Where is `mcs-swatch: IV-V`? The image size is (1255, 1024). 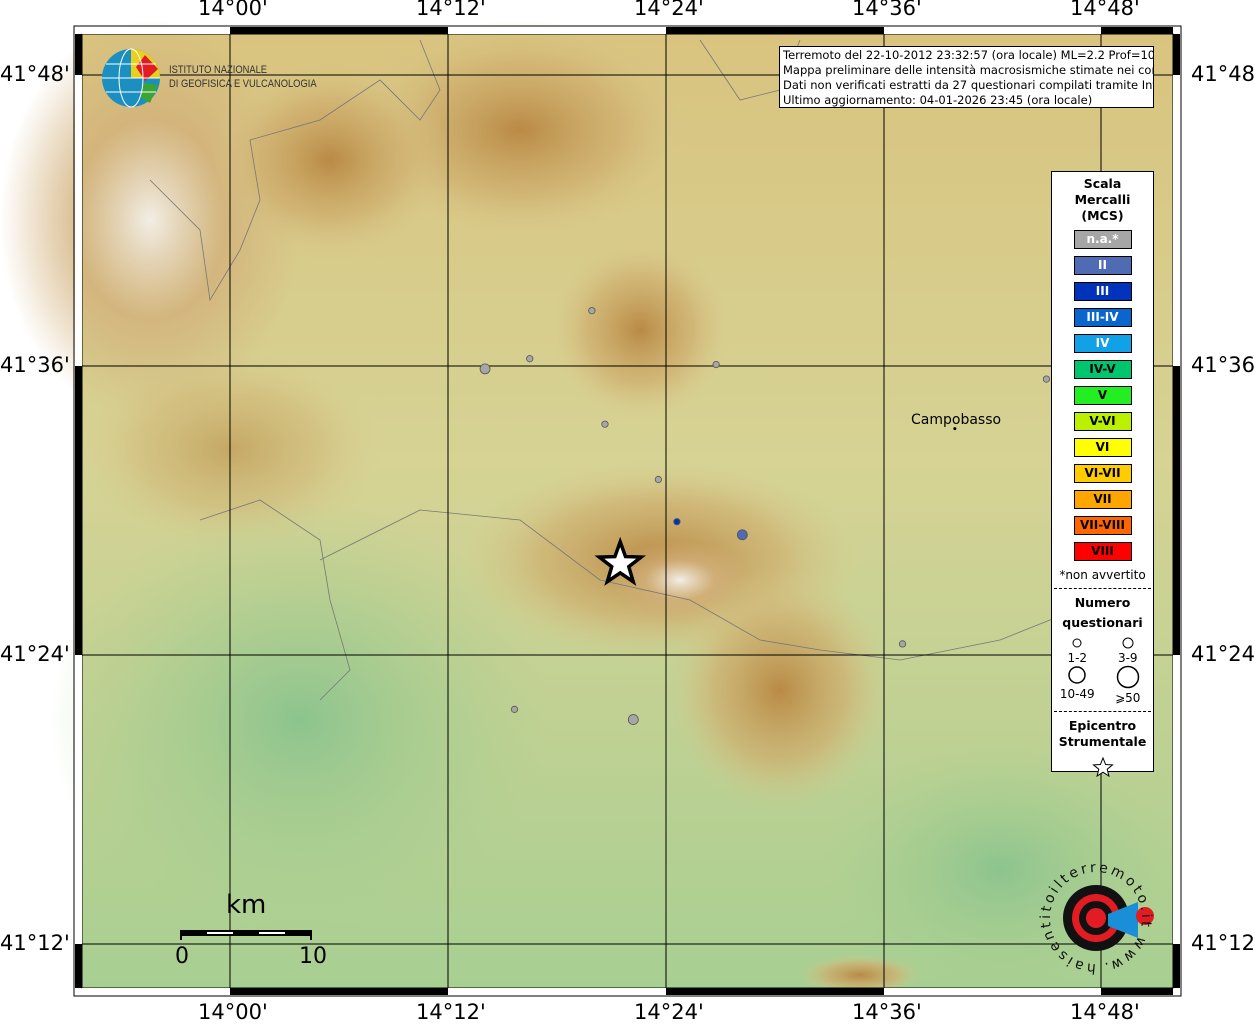 mcs-swatch: IV-V is located at coordinates (1102, 369).